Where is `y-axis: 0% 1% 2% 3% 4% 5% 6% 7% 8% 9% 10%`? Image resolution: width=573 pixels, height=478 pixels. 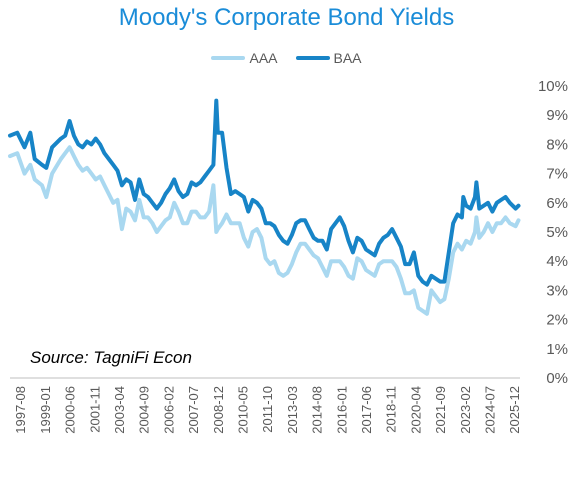
y-axis: 0% 1% 2% 3% 4% 5% 6% 7% 8% 9% 10% is located at coordinates (553, 232).